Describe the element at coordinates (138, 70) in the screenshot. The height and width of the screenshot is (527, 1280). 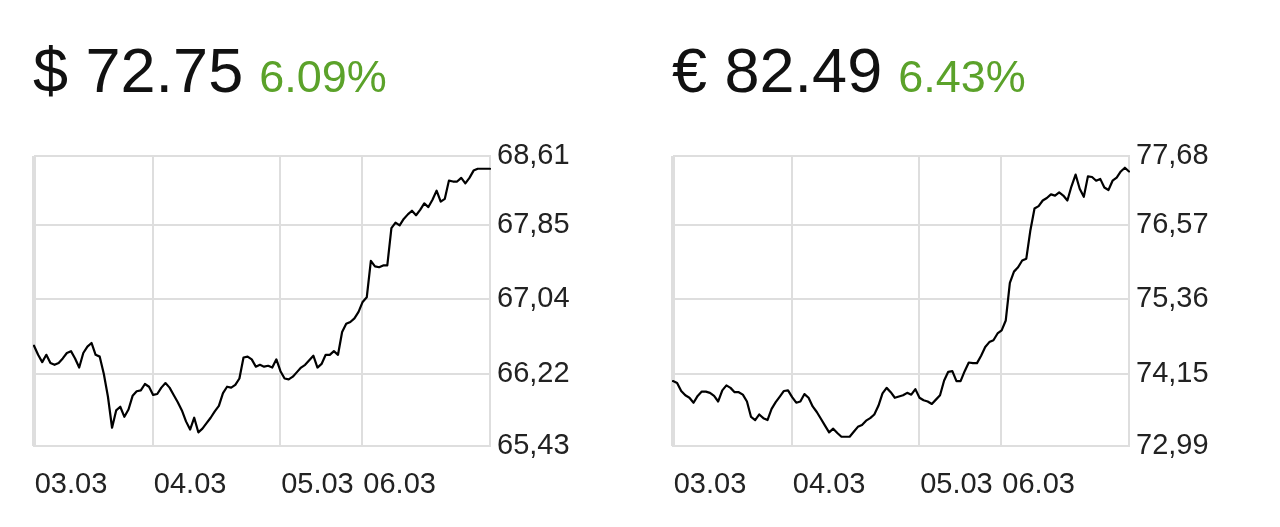
I see `chart-title: $ 72.75` at that location.